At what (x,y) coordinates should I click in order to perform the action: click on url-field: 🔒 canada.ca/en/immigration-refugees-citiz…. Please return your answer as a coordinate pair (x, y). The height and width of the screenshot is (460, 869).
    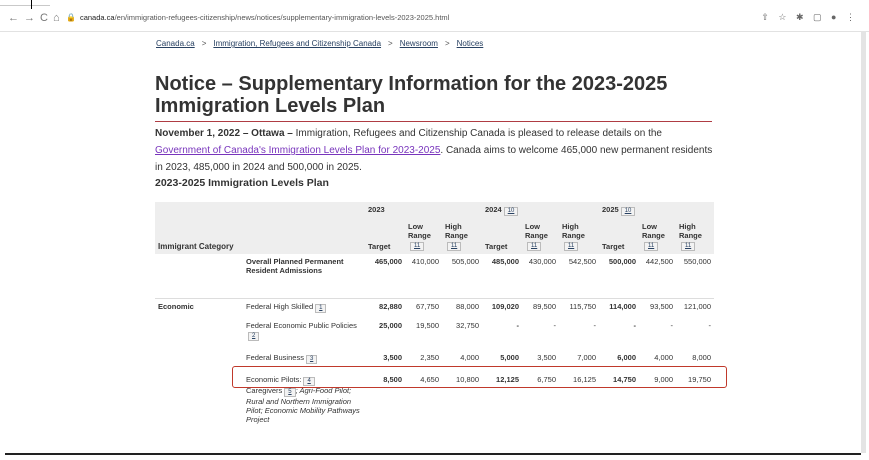
    Looking at the image, I should click on (257, 17).